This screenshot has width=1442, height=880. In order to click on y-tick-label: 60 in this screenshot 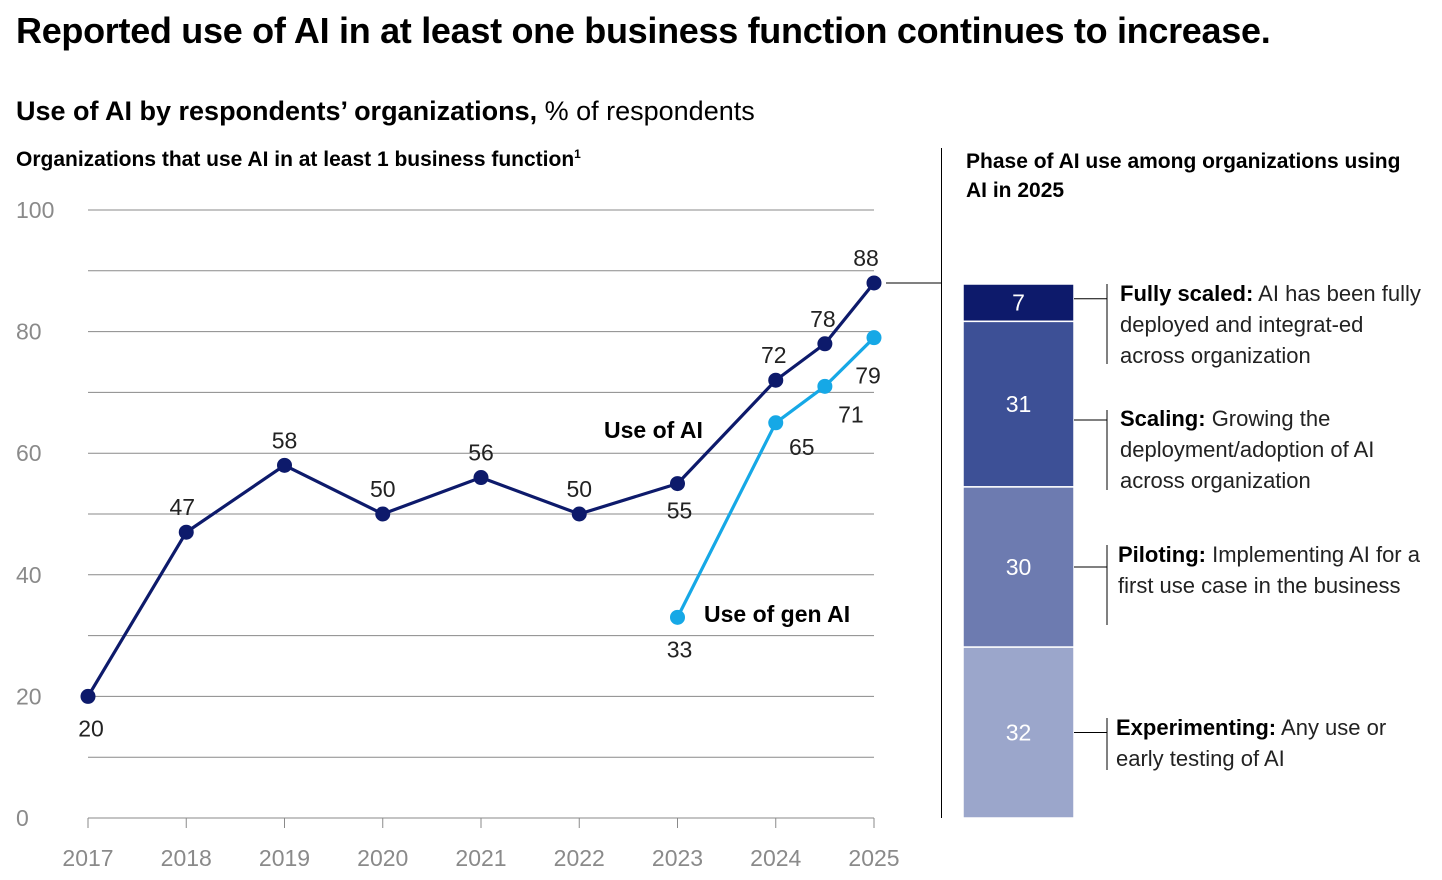, I will do `click(29, 453)`.